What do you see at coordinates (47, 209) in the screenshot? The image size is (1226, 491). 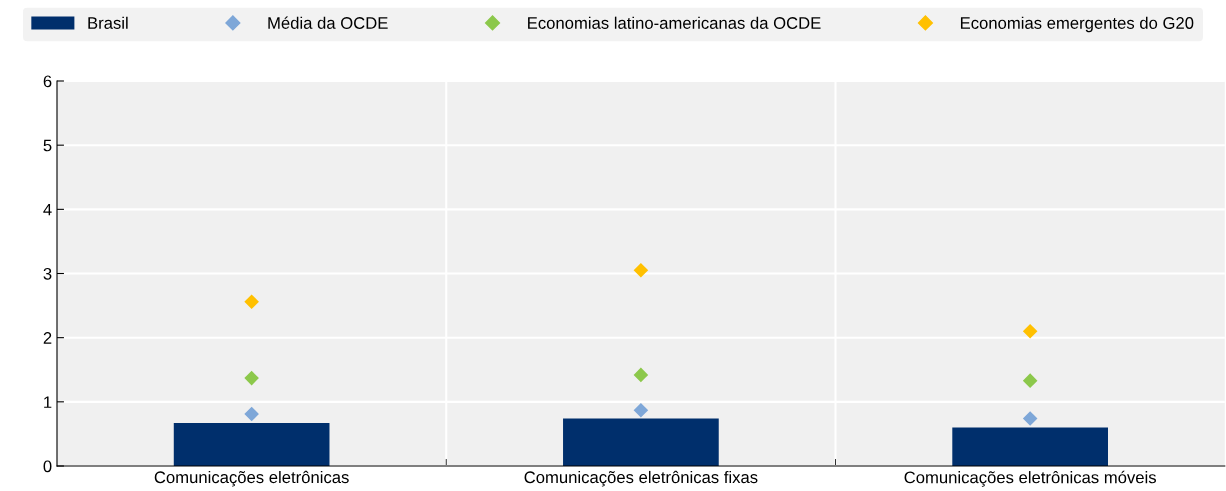 I see `y-tick-label: 4` at bounding box center [47, 209].